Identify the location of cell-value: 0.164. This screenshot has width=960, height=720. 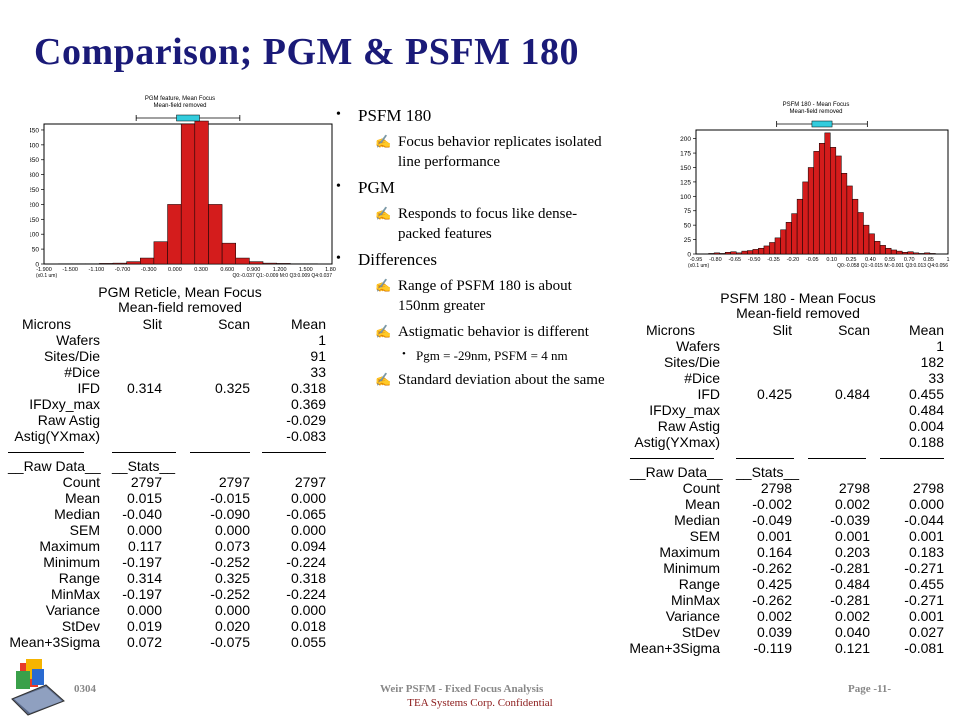
(774, 552).